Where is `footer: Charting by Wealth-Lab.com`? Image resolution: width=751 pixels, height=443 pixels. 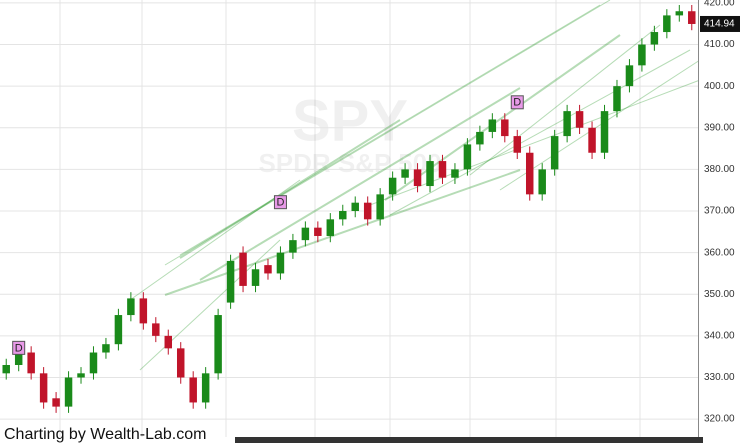 footer: Charting by Wealth-Lab.com is located at coordinates (105, 434).